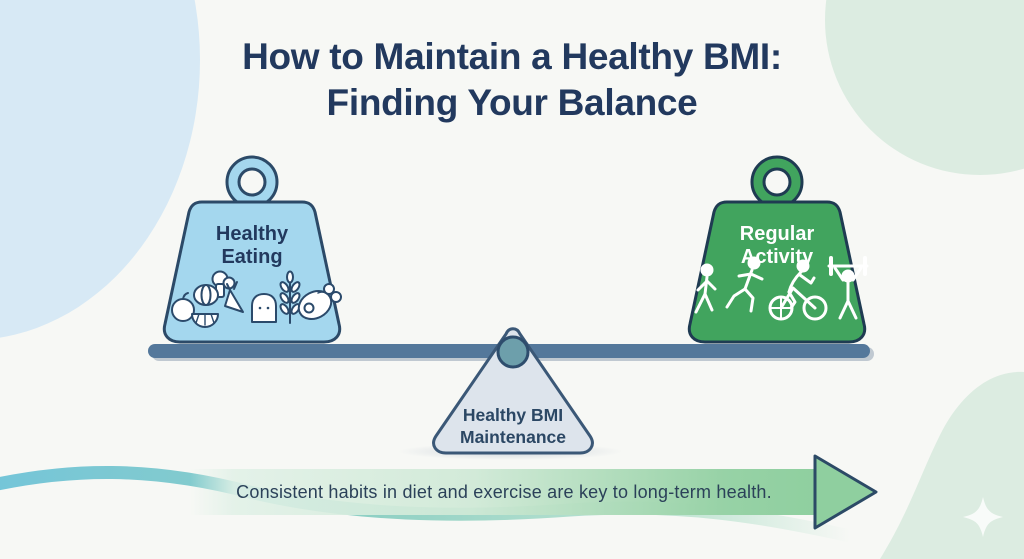 The height and width of the screenshot is (559, 1024). Describe the element at coordinates (319, 301) in the screenshot. I see `meat-icon` at that location.